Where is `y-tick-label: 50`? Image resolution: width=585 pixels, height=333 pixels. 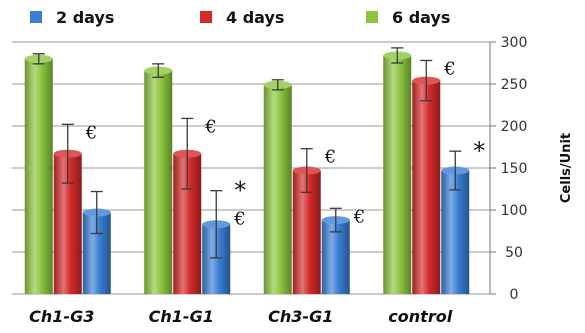
y-tick-label: 50 is located at coordinates (514, 253).